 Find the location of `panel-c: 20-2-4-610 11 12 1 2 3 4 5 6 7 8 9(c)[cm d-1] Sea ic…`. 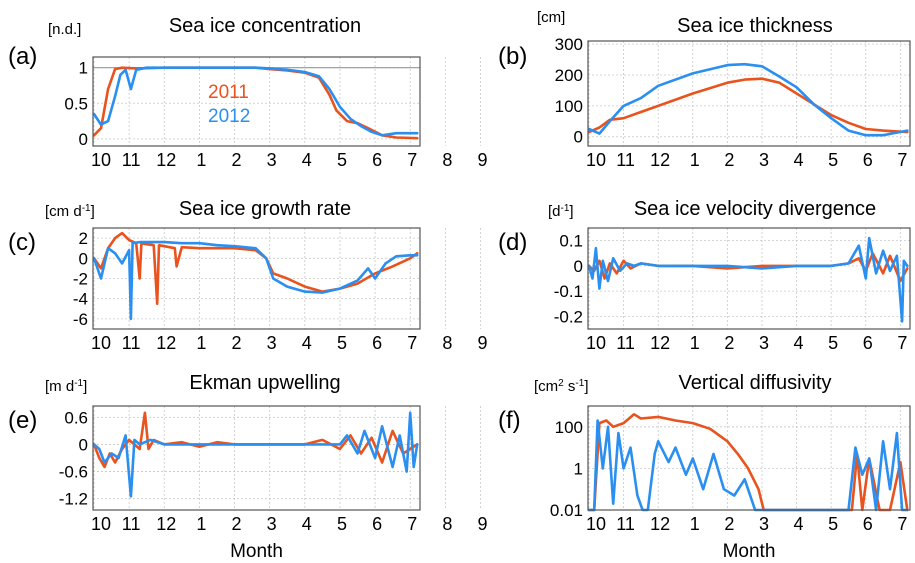

panel-c: 20-2-4-610 11 12 1 2 3 4 5 6 7 8 9(c)[cm d-1] Sea ic… is located at coordinates (247, 275).